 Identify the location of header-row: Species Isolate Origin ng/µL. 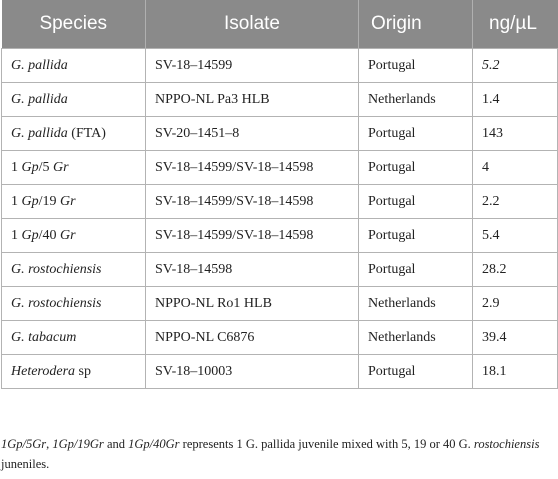
(279, 24).